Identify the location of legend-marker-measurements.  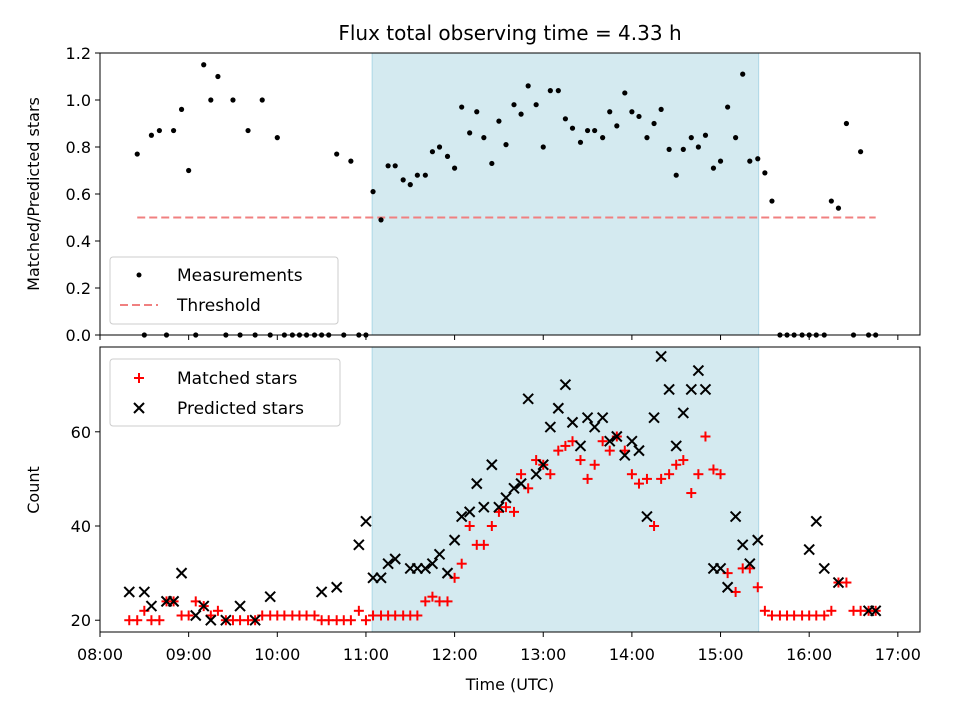
(139, 275).